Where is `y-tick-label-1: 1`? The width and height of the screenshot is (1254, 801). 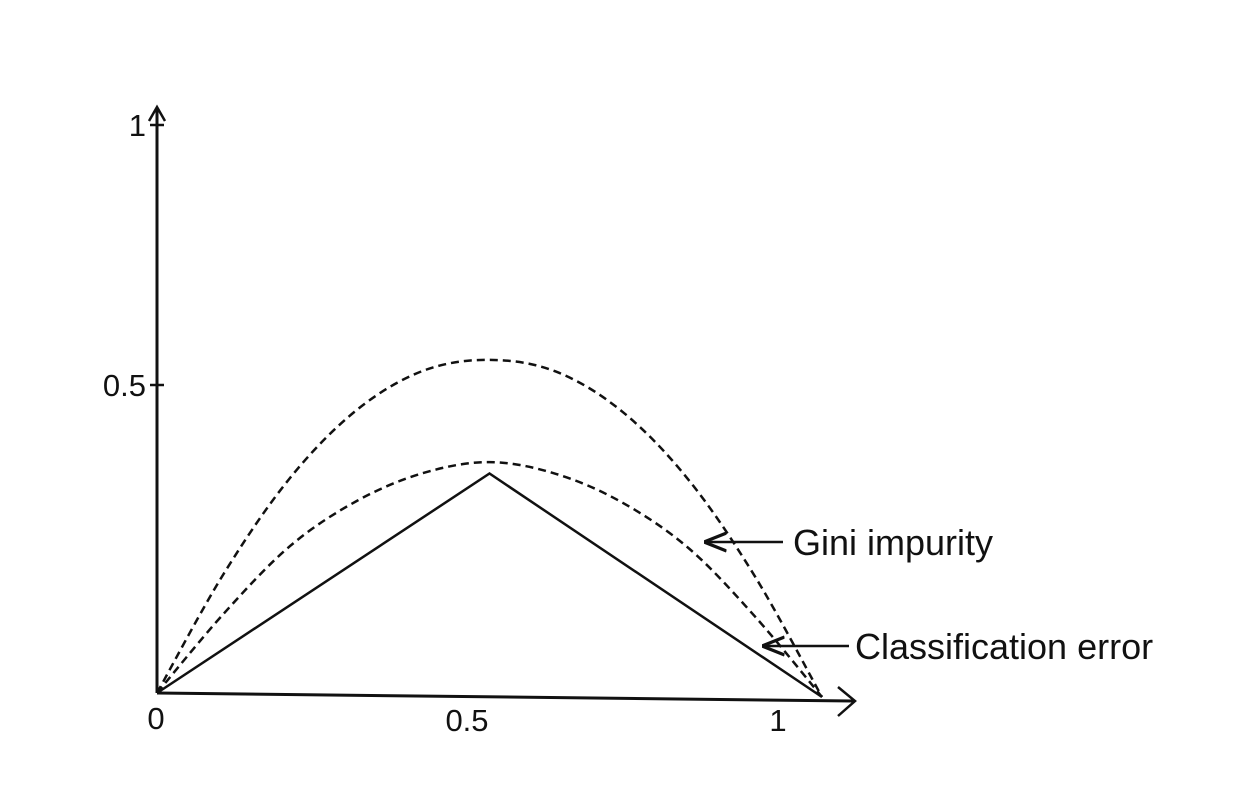 y-tick-label-1: 1 is located at coordinates (137, 125).